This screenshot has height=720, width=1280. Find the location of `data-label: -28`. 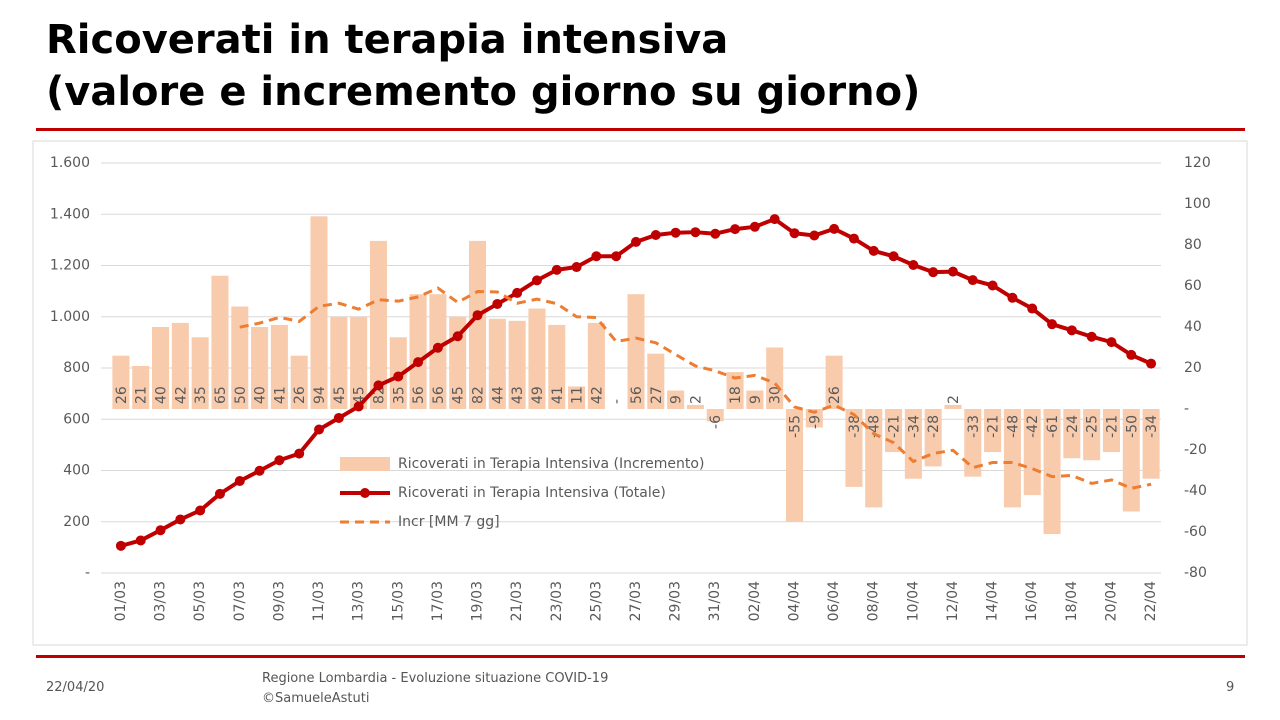

data-label: -28 is located at coordinates (934, 426).